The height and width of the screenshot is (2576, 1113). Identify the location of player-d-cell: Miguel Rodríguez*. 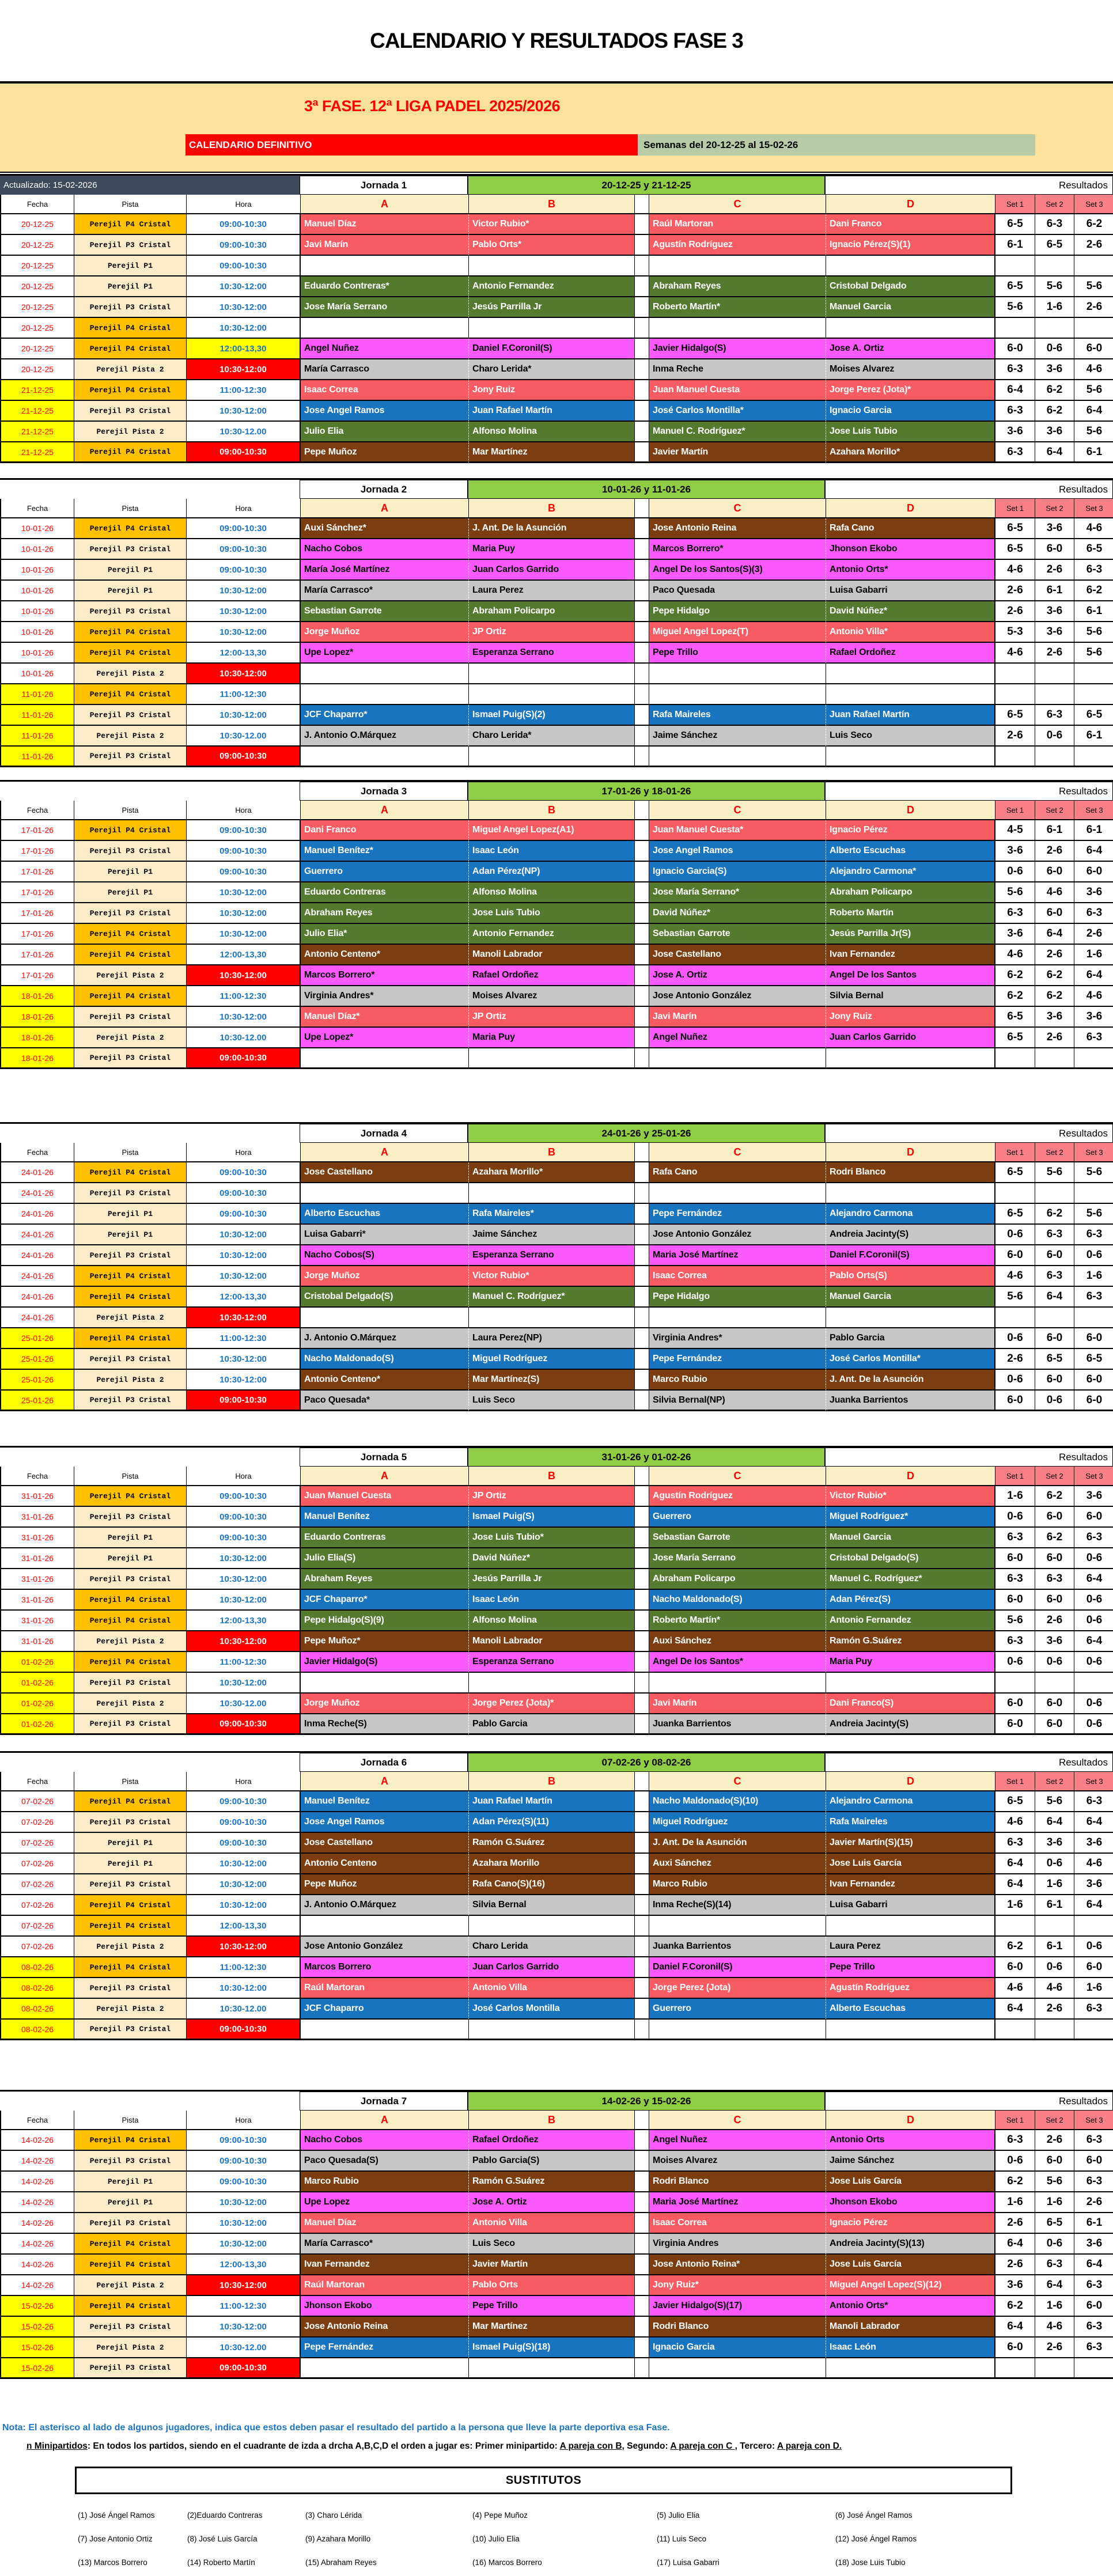
(910, 1517).